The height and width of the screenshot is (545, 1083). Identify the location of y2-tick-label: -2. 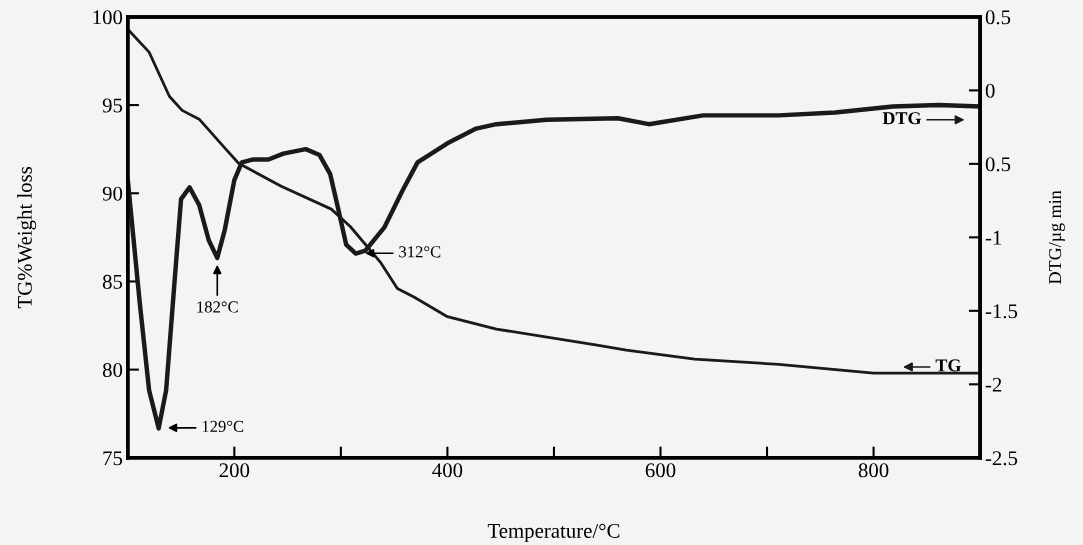
(993, 384).